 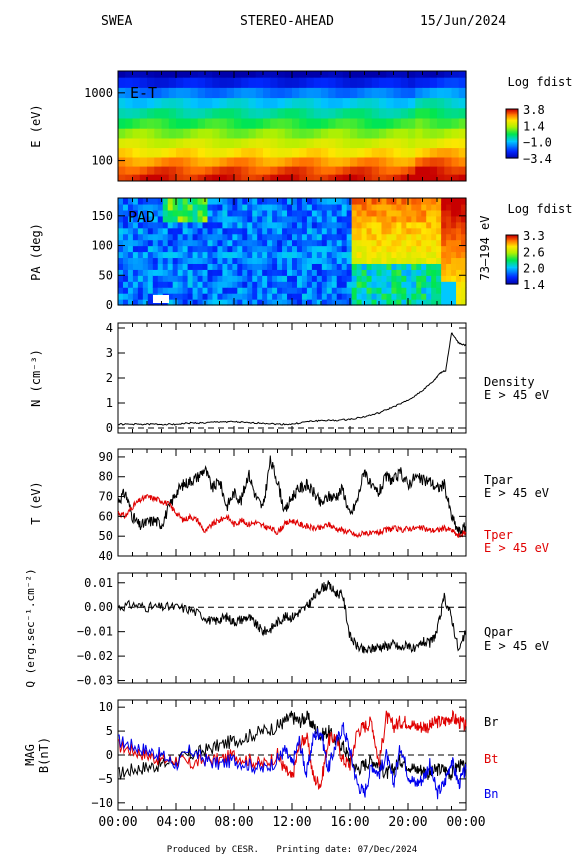 I want to click on y-axis-title: PA (deg), so click(x=36, y=252).